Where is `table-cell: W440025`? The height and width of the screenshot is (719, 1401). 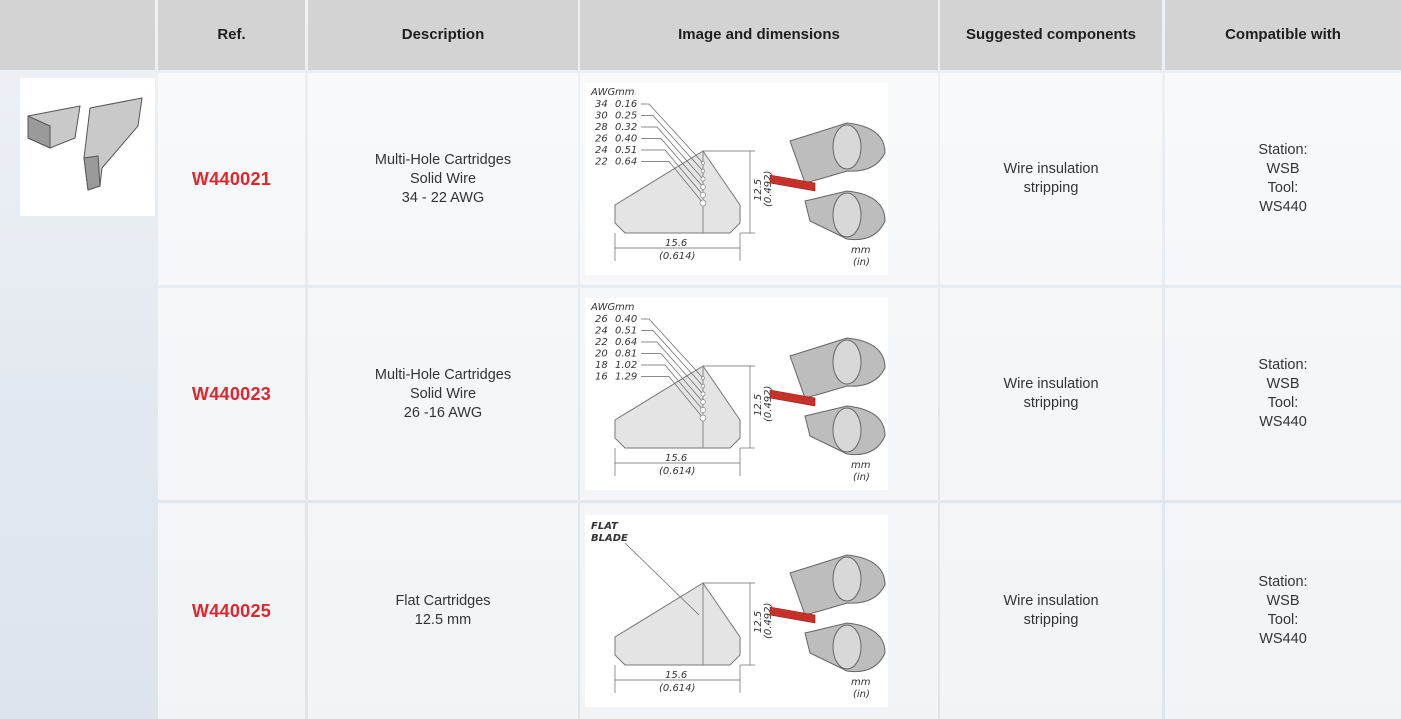 table-cell: W440025 is located at coordinates (231, 611).